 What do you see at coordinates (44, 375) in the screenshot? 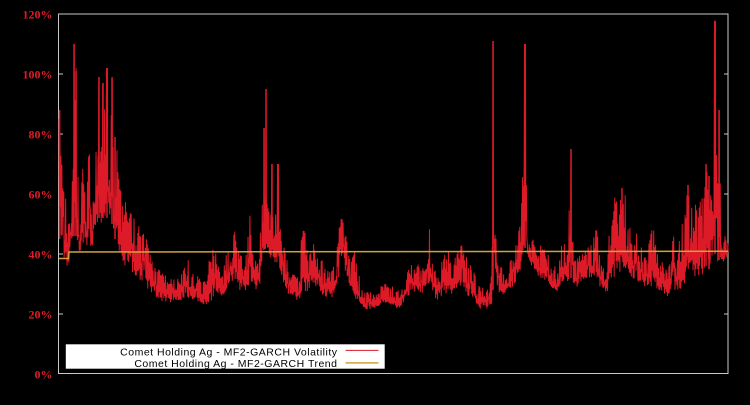
I see `svg-text: 0%` at bounding box center [44, 375].